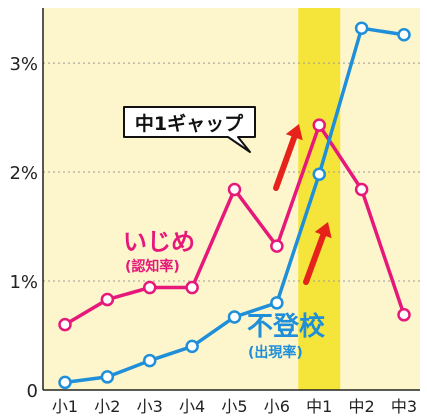 The height and width of the screenshot is (417, 427). I want to click on y-tick-label: 2%, so click(23, 173).